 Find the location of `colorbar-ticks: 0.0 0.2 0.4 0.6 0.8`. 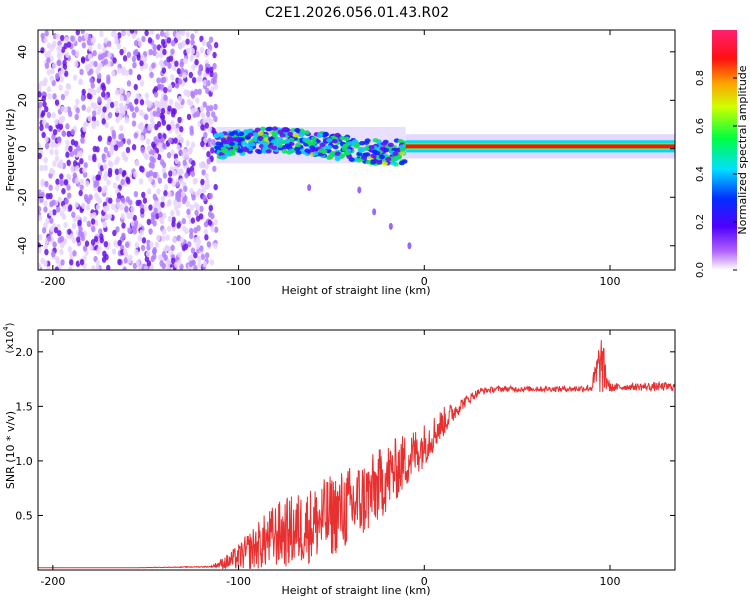

colorbar-ticks: 0.0 0.2 0.4 0.6 0.8 is located at coordinates (716, 174).